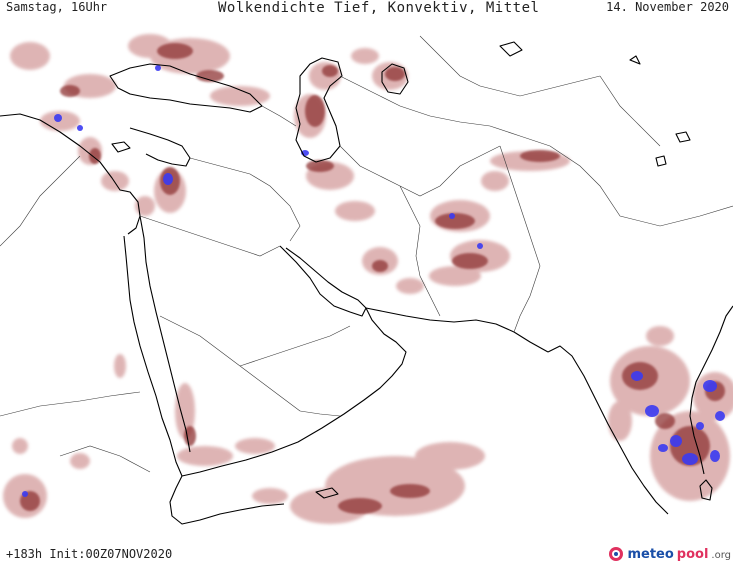 Image resolution: width=733 pixels, height=566 pixels. I want to click on map-title: Wolkendichte Tief, Konvektiv, Mittel, so click(379, 8).